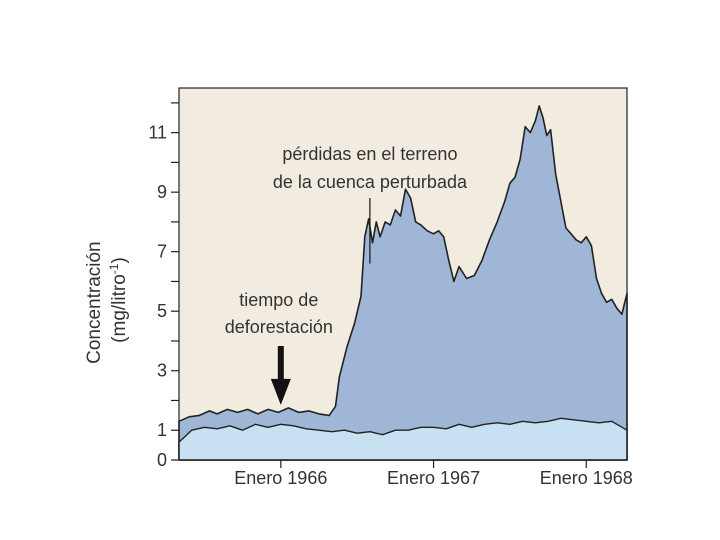  What do you see at coordinates (162, 430) in the screenshot?
I see `y-tick-label: 1` at bounding box center [162, 430].